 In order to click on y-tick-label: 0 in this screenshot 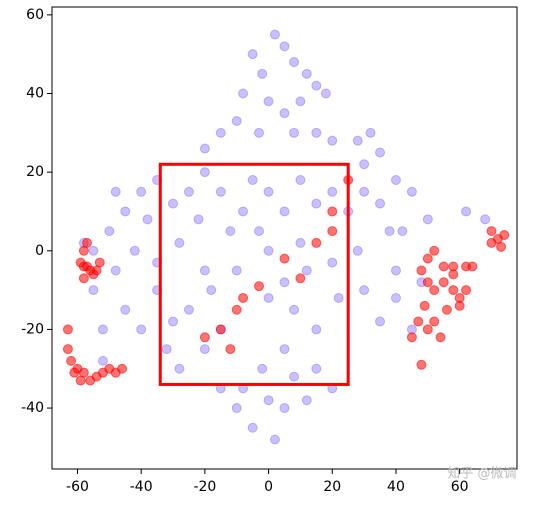, I will do `click(39, 251)`.